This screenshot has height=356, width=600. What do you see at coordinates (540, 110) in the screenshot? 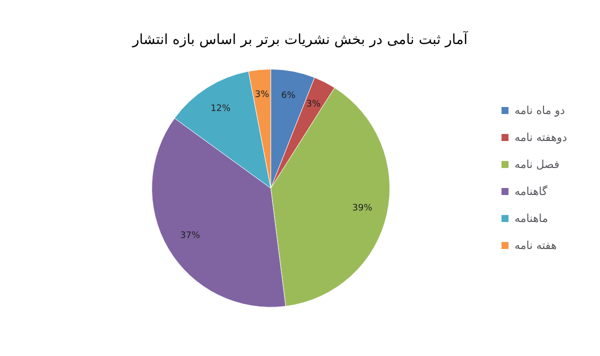
I see `legend-label: دو ماه نامه` at bounding box center [540, 110].